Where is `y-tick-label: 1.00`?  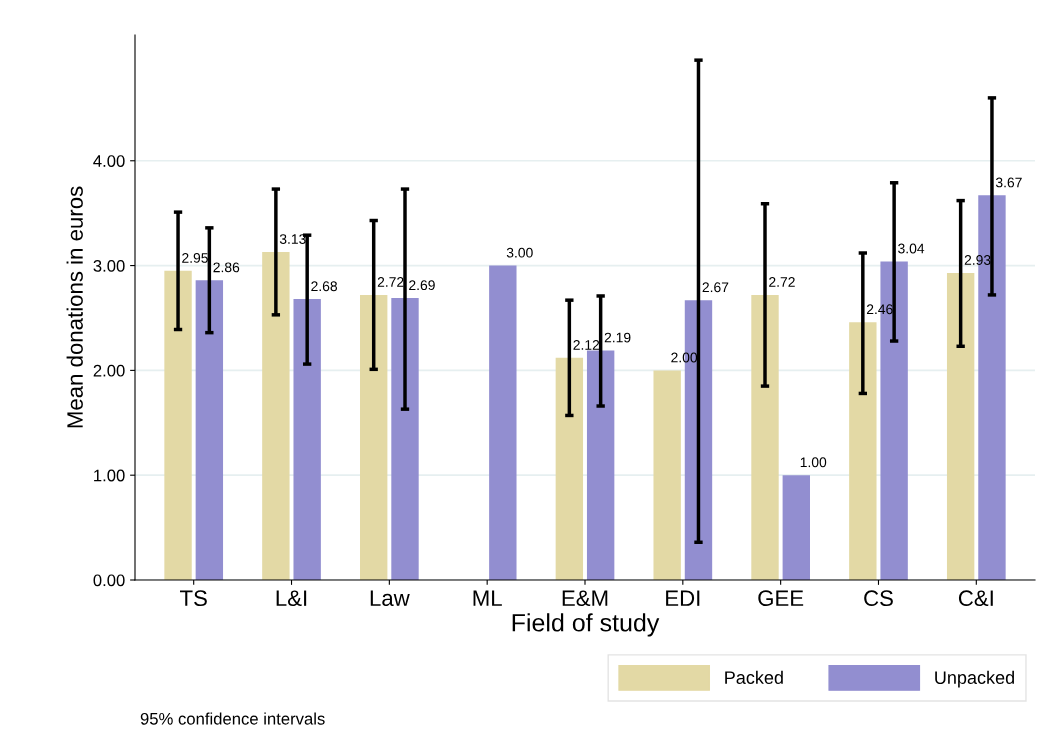
y-tick-label: 1.00 is located at coordinates (109, 475).